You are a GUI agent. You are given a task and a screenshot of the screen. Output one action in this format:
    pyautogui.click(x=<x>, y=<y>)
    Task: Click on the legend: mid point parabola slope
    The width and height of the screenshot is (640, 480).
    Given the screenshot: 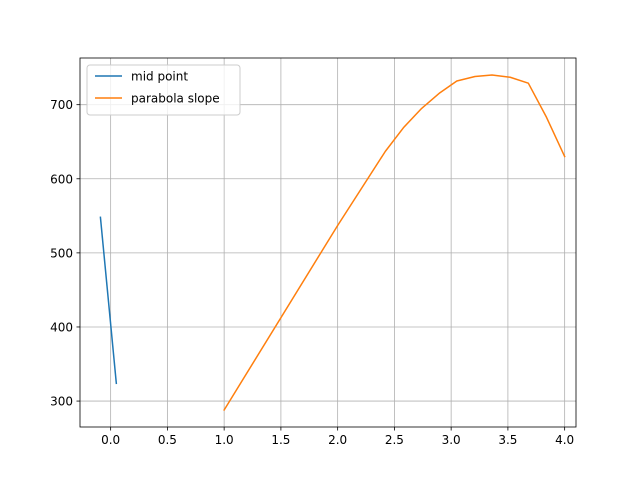 What is the action you would take?
    pyautogui.click(x=163, y=90)
    